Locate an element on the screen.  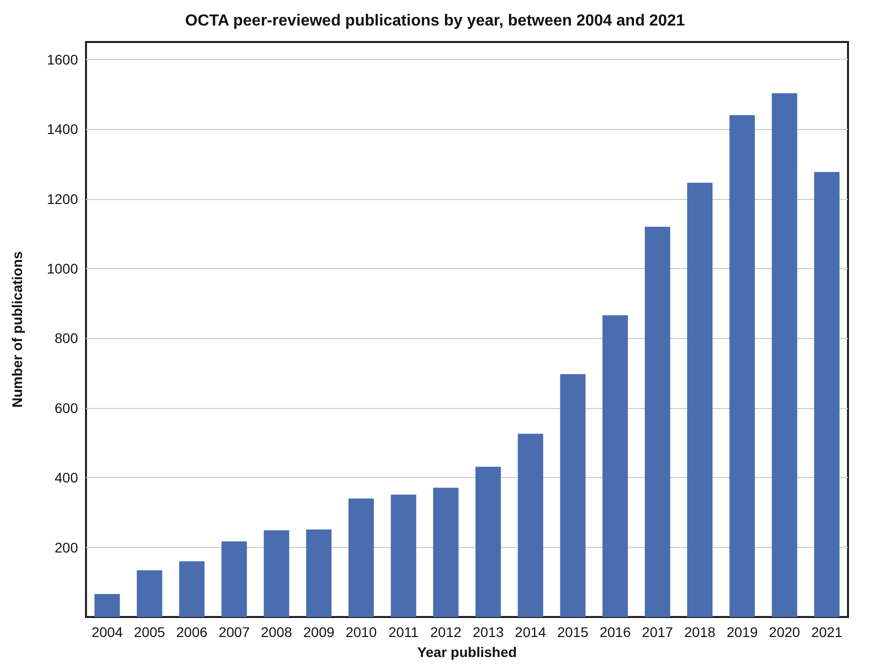
x-tick-label: 2020 is located at coordinates (784, 632).